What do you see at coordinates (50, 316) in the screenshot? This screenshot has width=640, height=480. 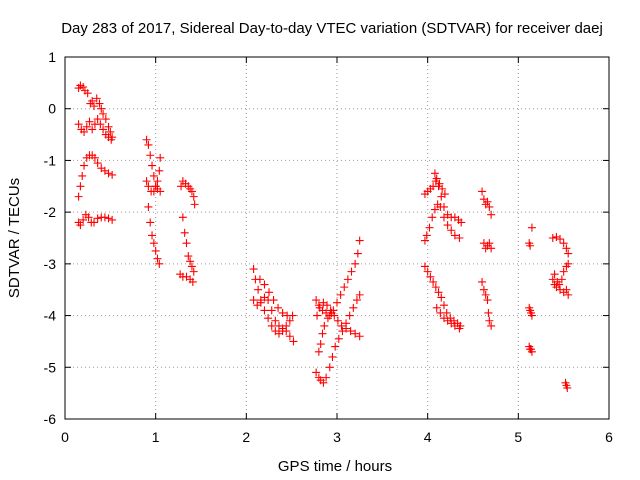 I see `y-tick-label: -4` at bounding box center [50, 316].